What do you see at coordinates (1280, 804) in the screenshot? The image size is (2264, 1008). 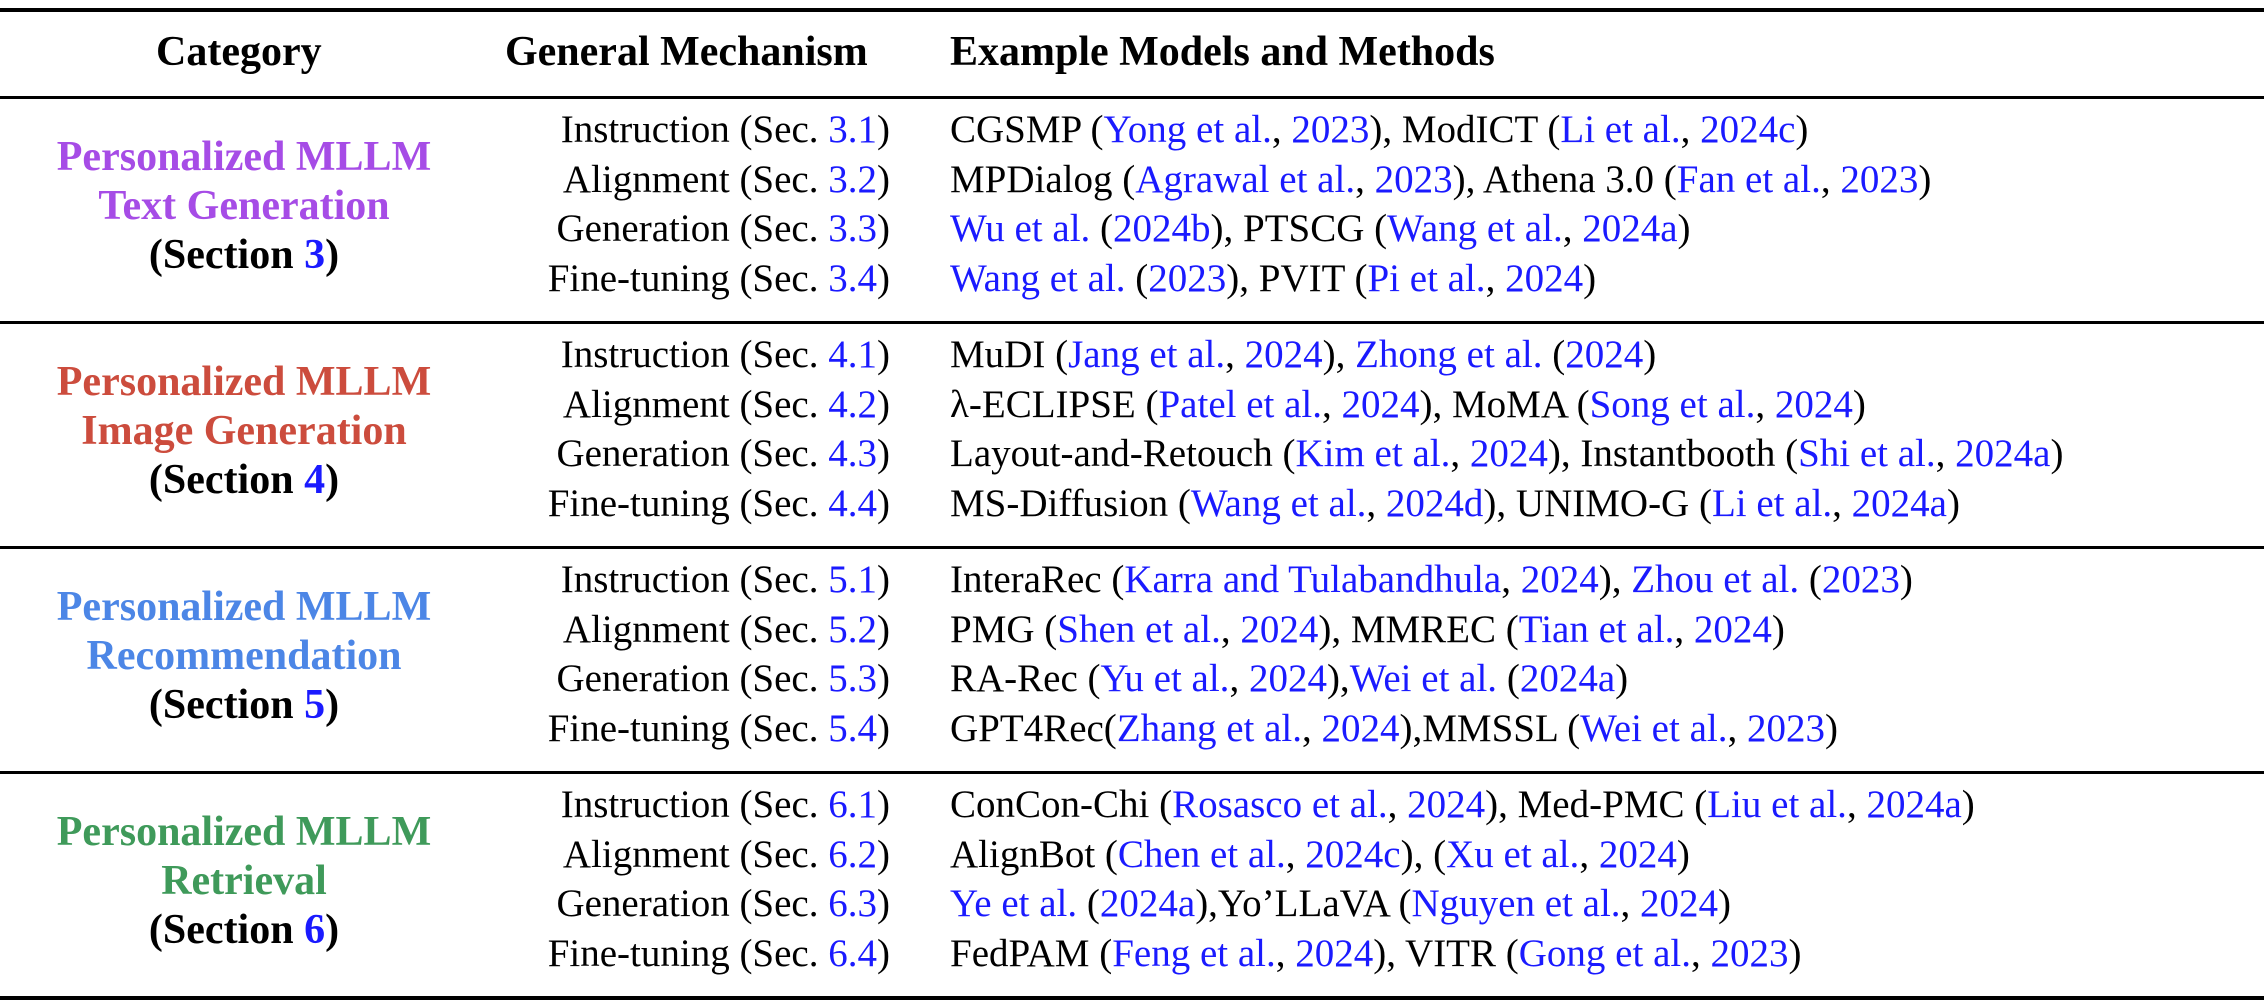 I see `citation-link: Rosasco et al.` at bounding box center [1280, 804].